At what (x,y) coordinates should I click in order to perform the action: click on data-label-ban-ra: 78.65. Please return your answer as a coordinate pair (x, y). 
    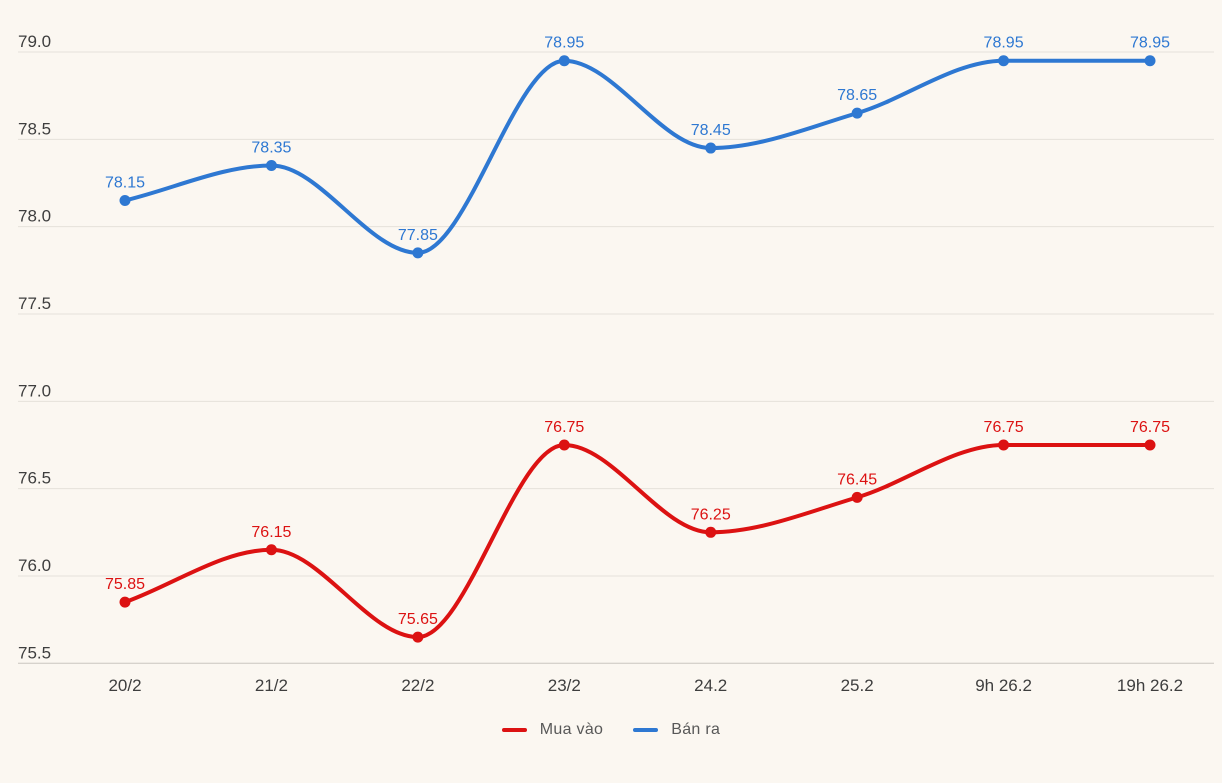
    Looking at the image, I should click on (857, 95).